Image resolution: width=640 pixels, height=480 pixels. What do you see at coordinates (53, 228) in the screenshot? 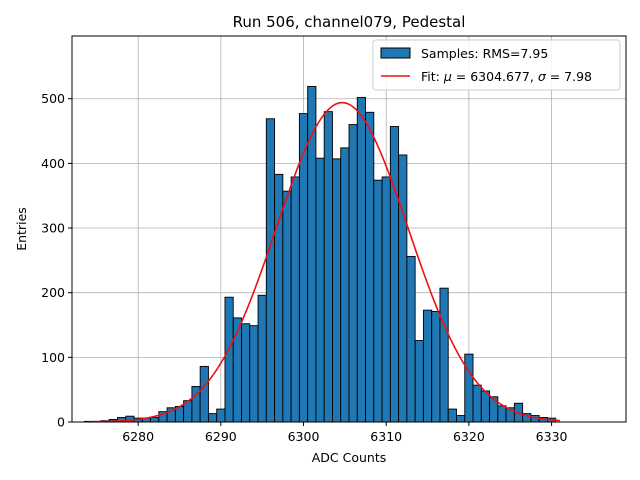
I see `y-tick-label: 300` at bounding box center [53, 228].